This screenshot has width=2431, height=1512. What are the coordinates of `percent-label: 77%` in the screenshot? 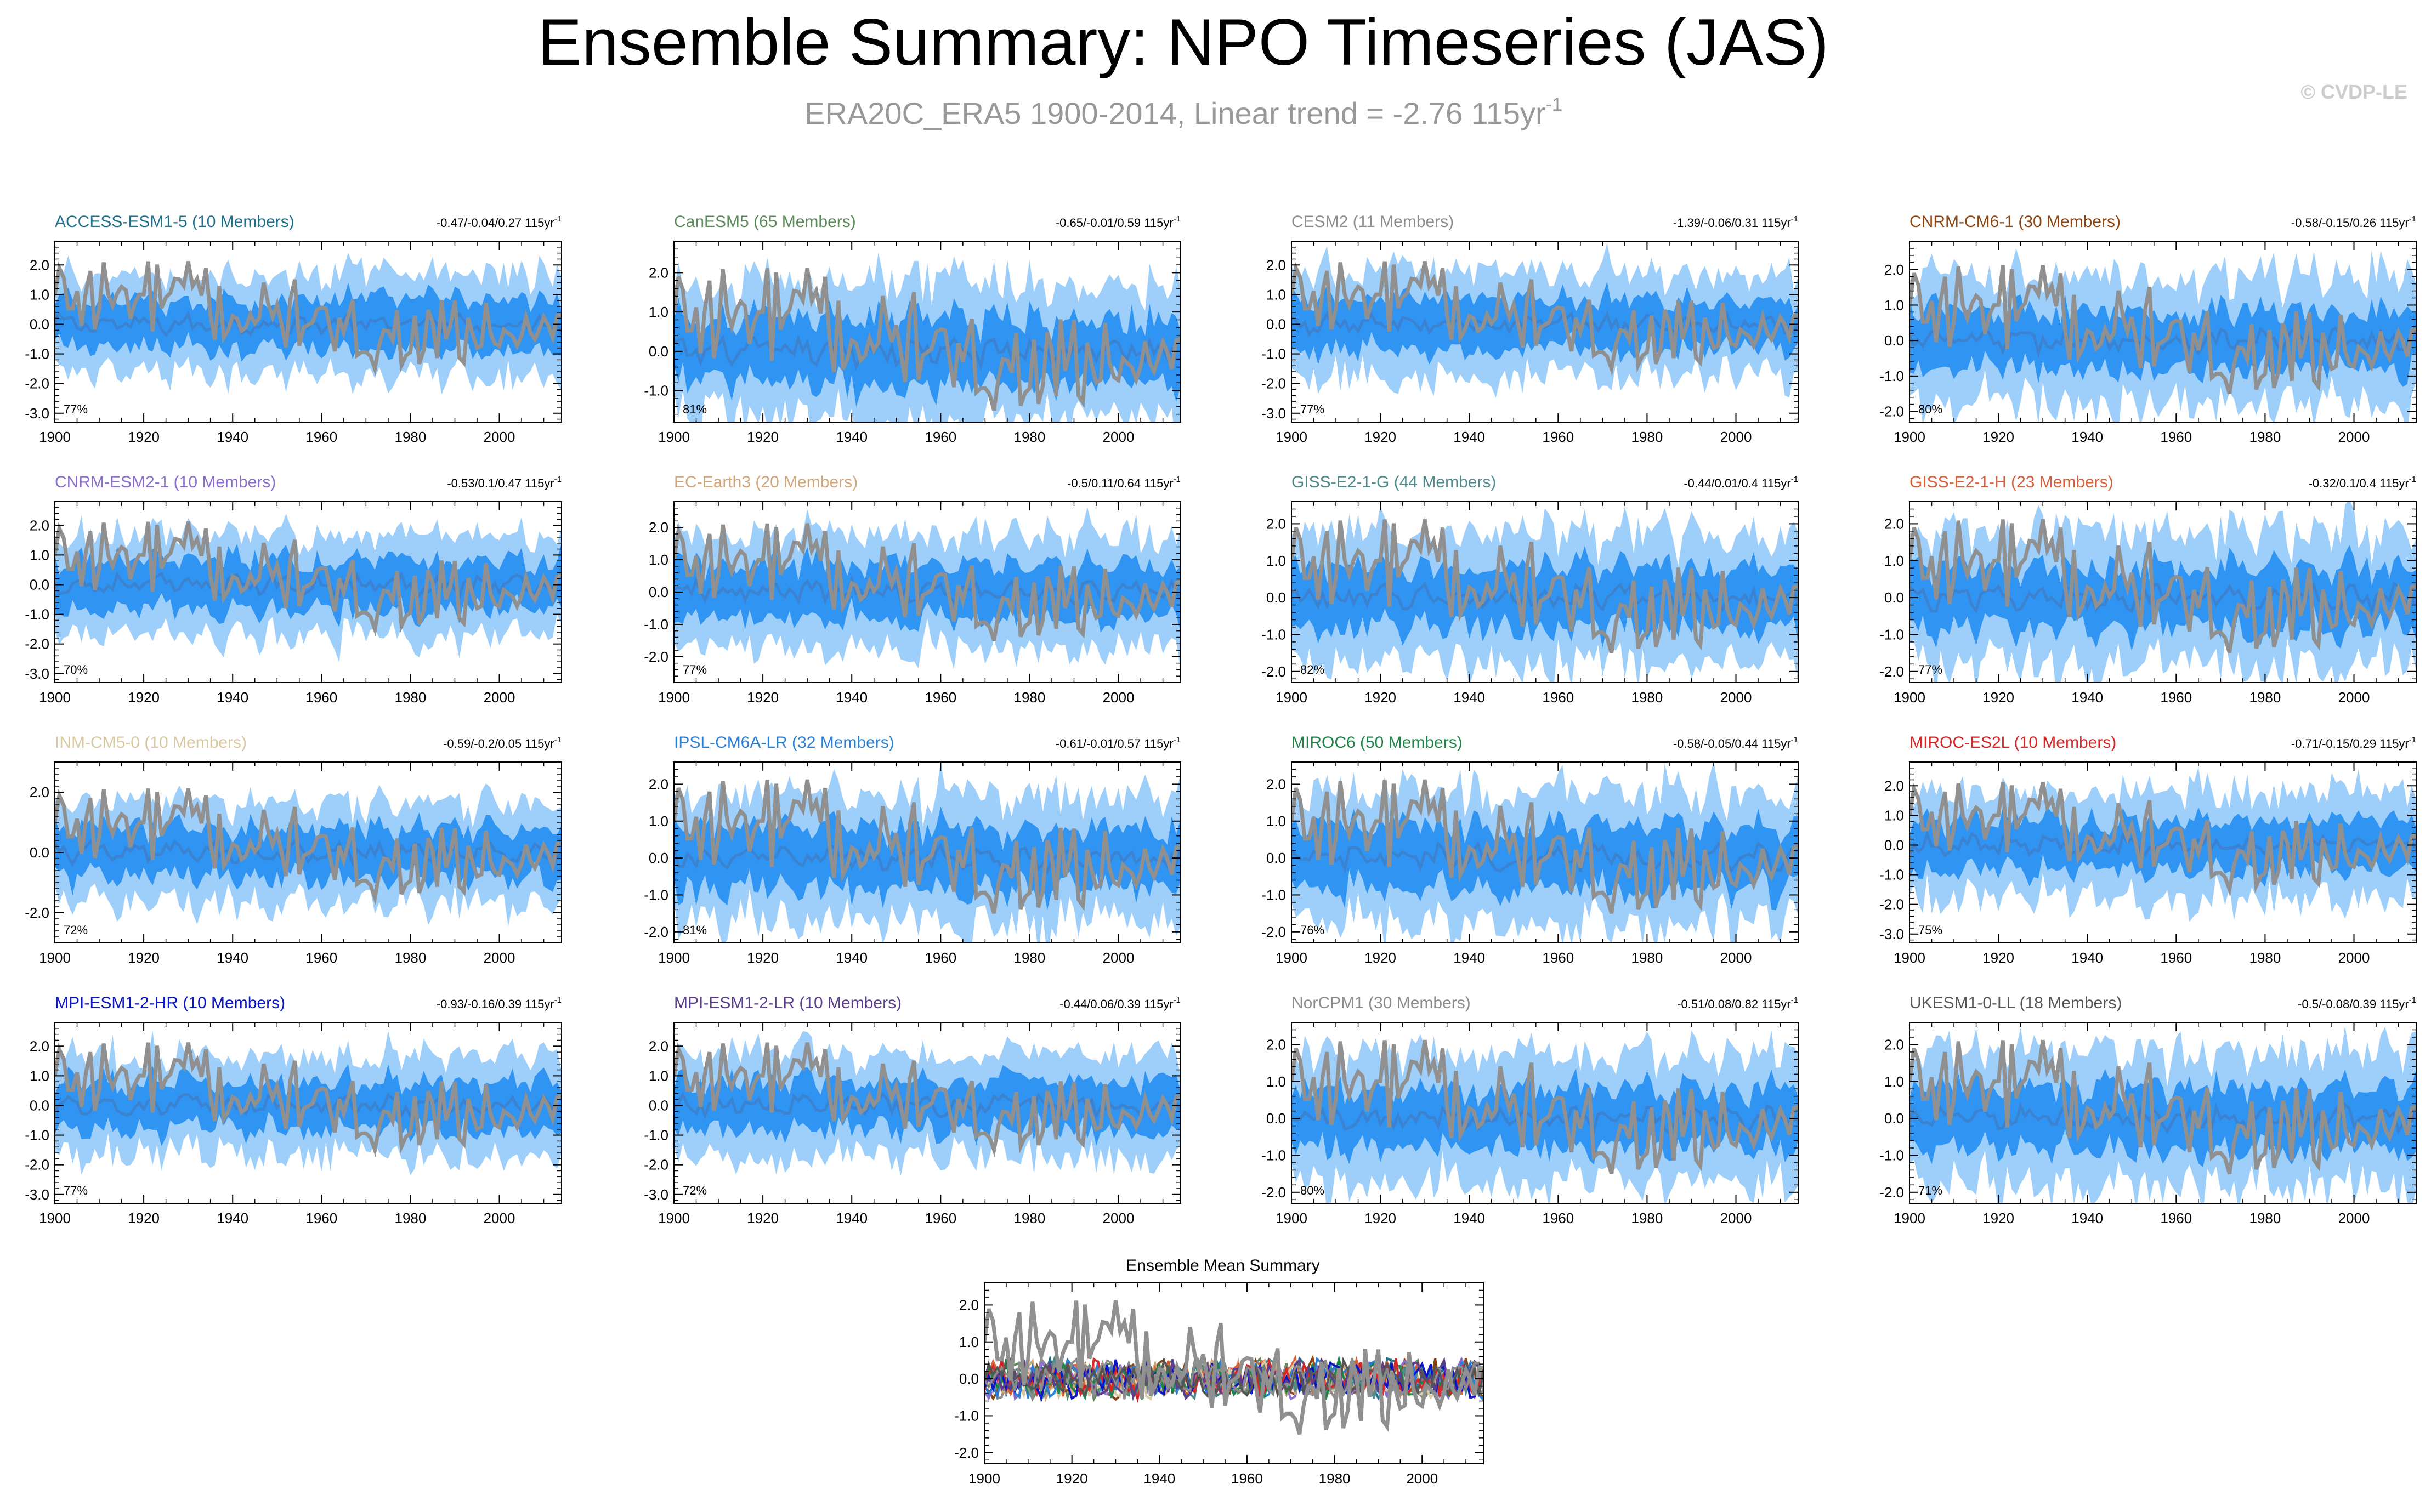 It's located at (76, 1190).